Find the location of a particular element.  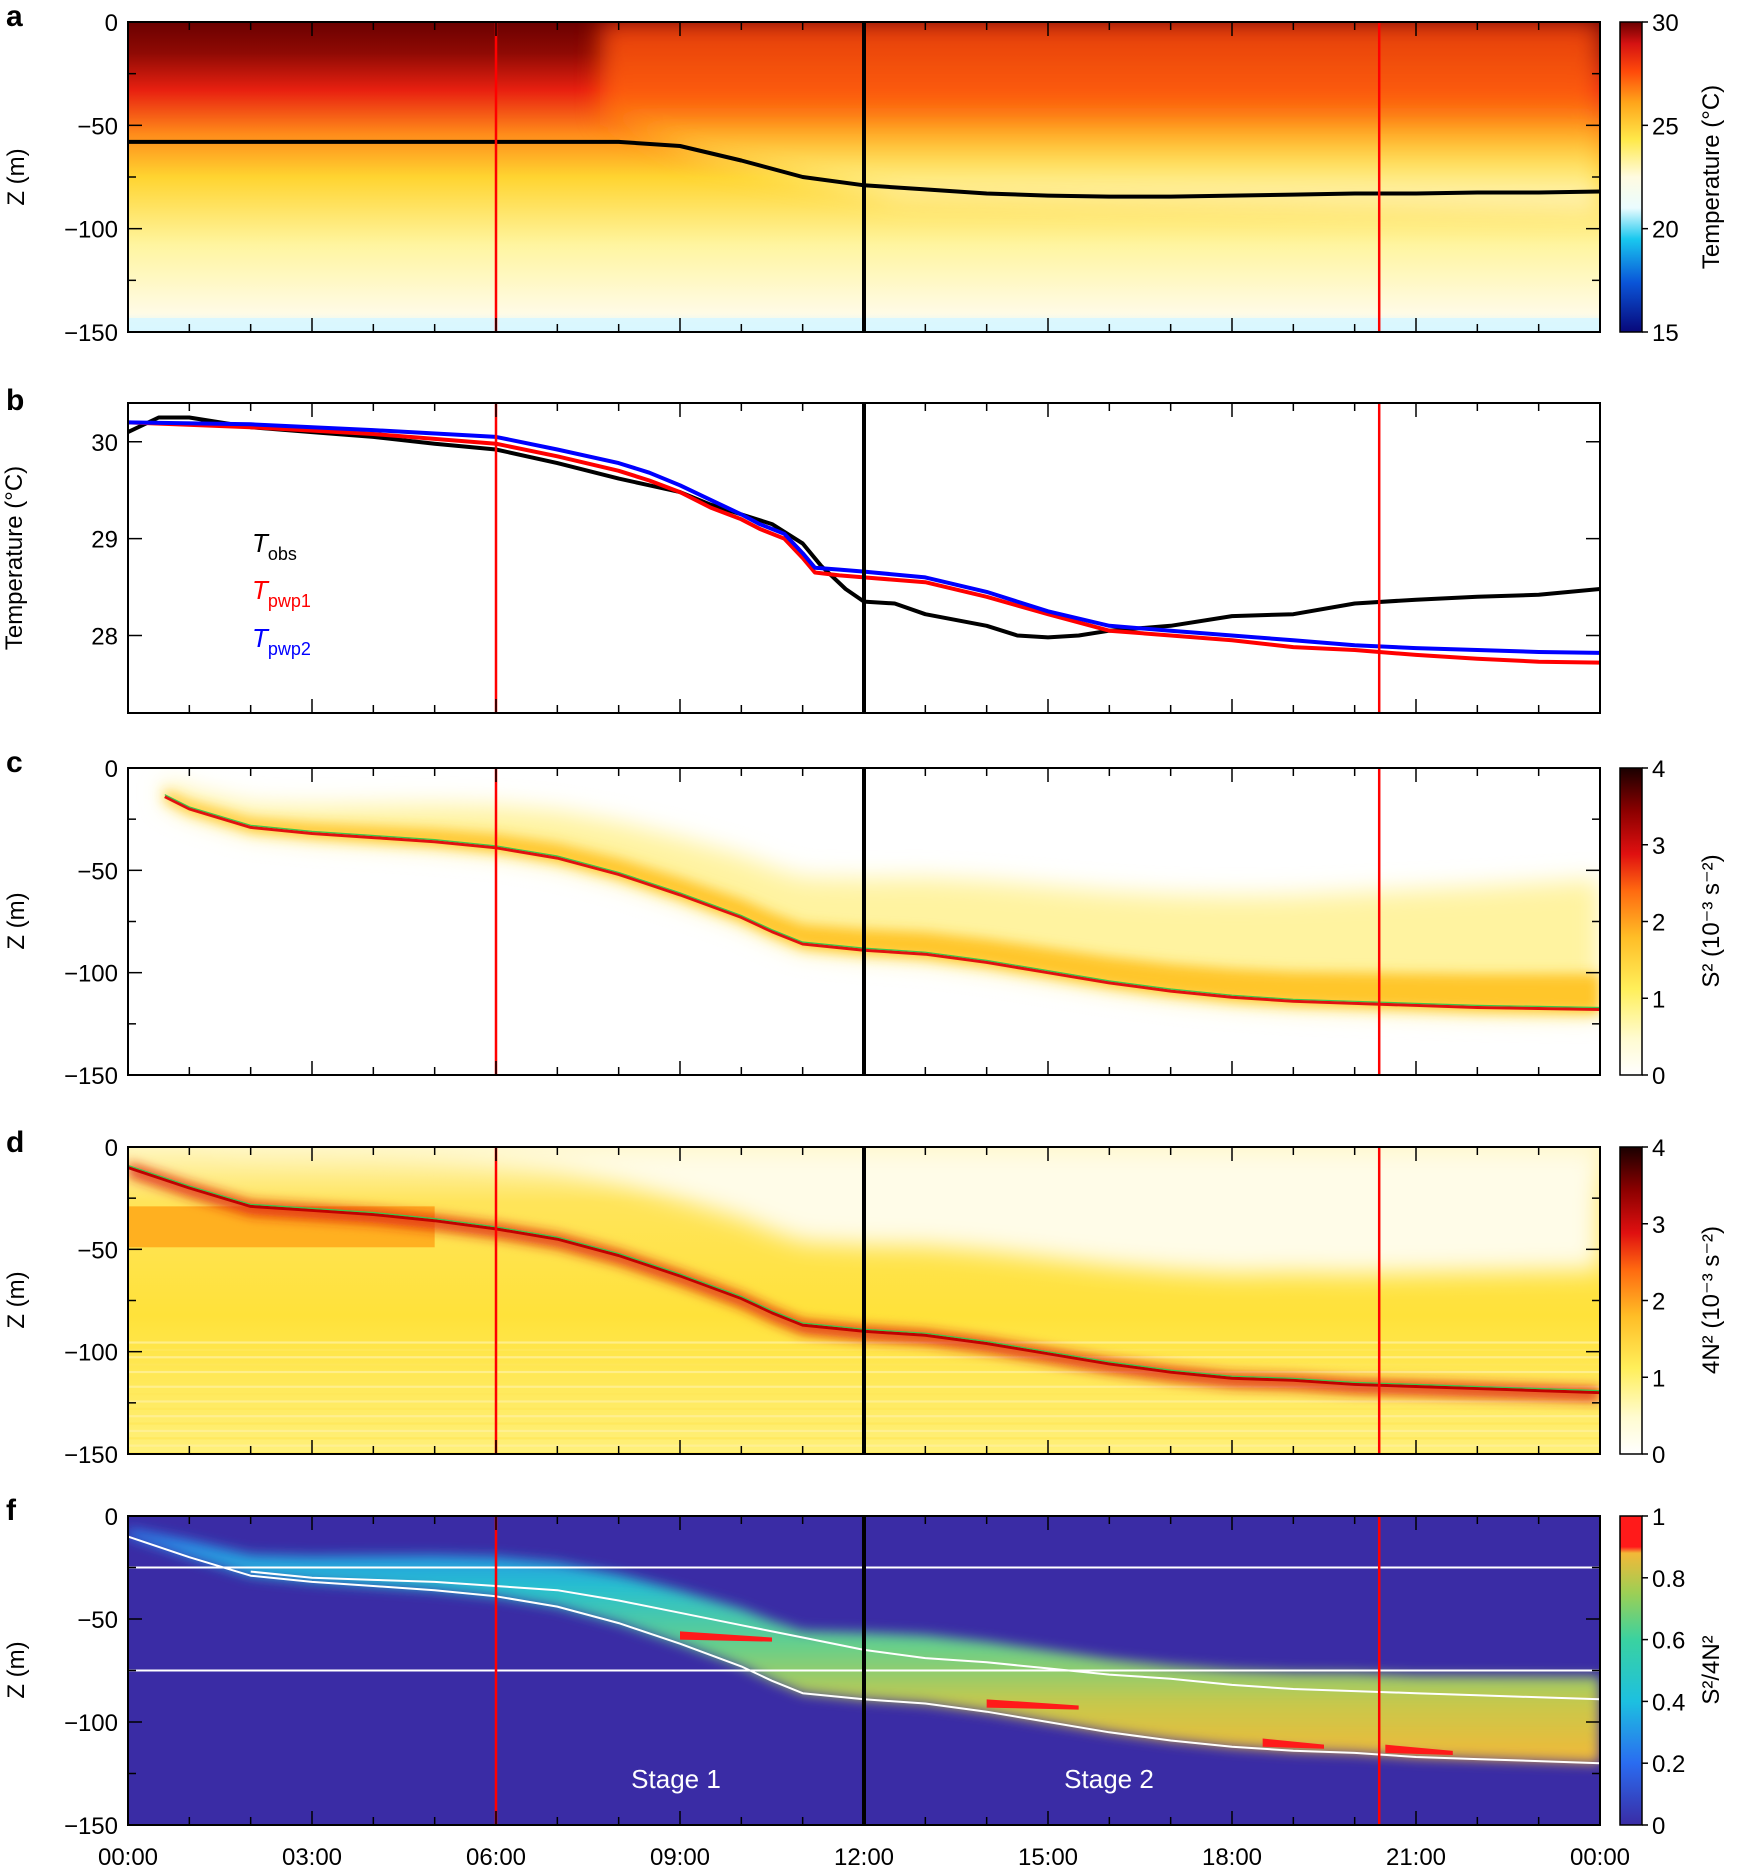

panel-a-letter: a is located at coordinates (14, 16).